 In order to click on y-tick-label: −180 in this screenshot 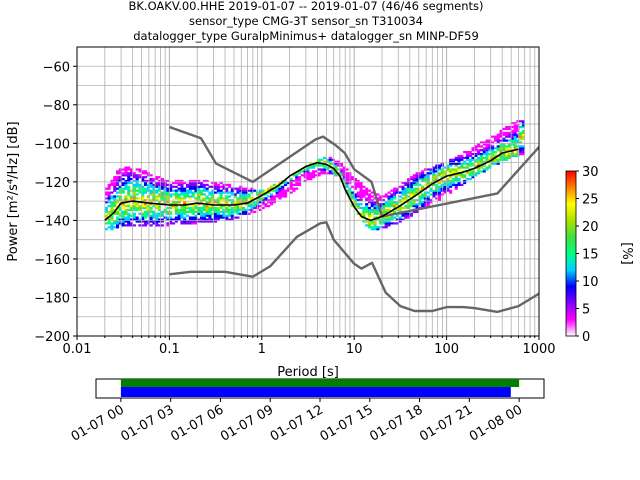, I will do `click(52, 298)`.